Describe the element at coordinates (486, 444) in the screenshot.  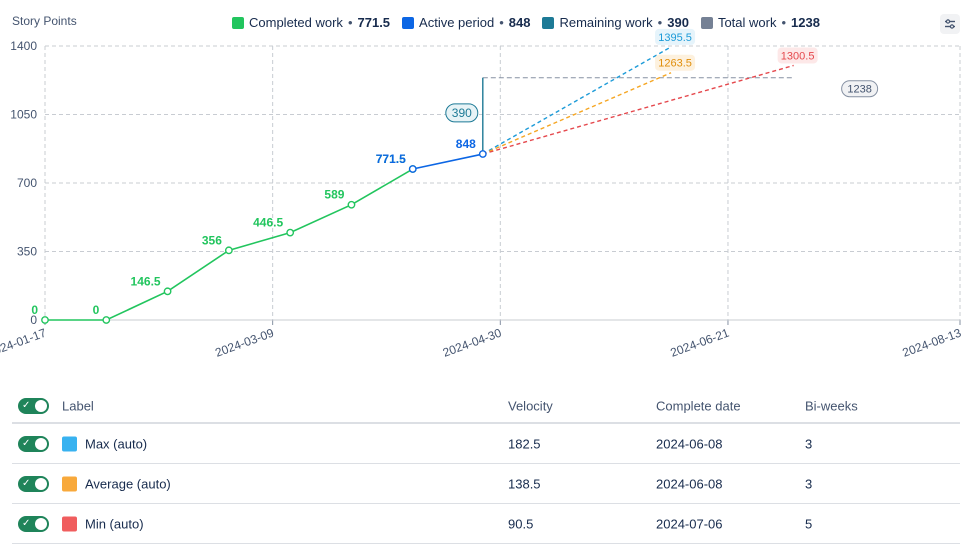
I see `table-row: ✓ Max (auto) 182.5 2024-06-08 3` at that location.